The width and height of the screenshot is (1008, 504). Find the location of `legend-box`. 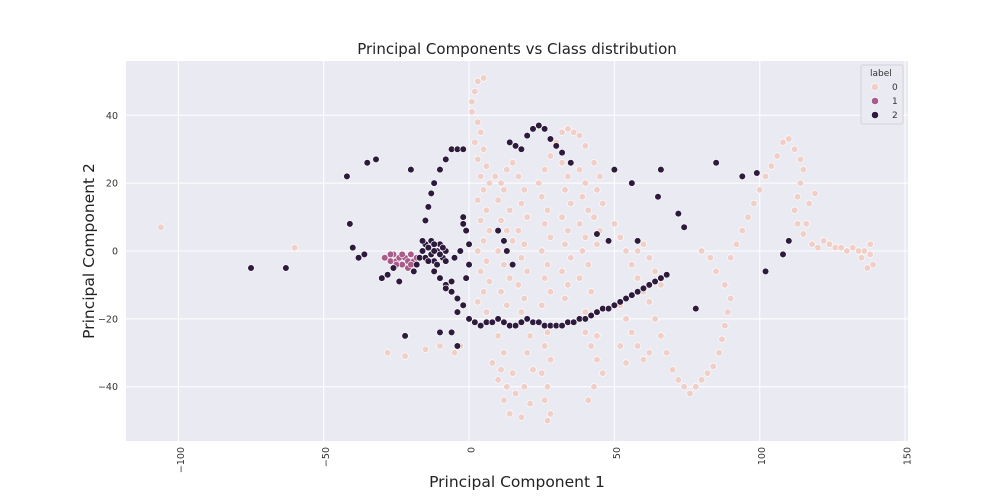

legend-box is located at coordinates (882, 94).